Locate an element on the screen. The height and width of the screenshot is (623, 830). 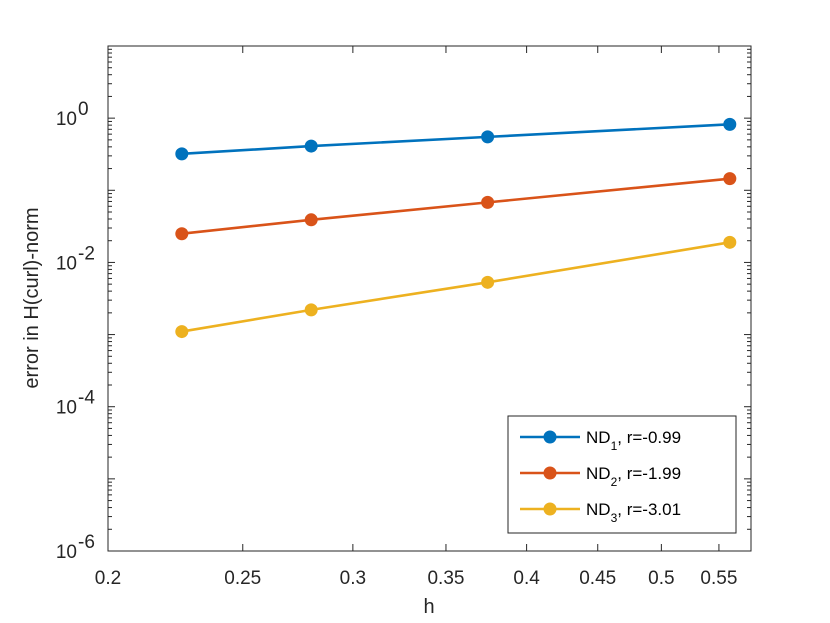
series-line-nd2 is located at coordinates (455, 206).